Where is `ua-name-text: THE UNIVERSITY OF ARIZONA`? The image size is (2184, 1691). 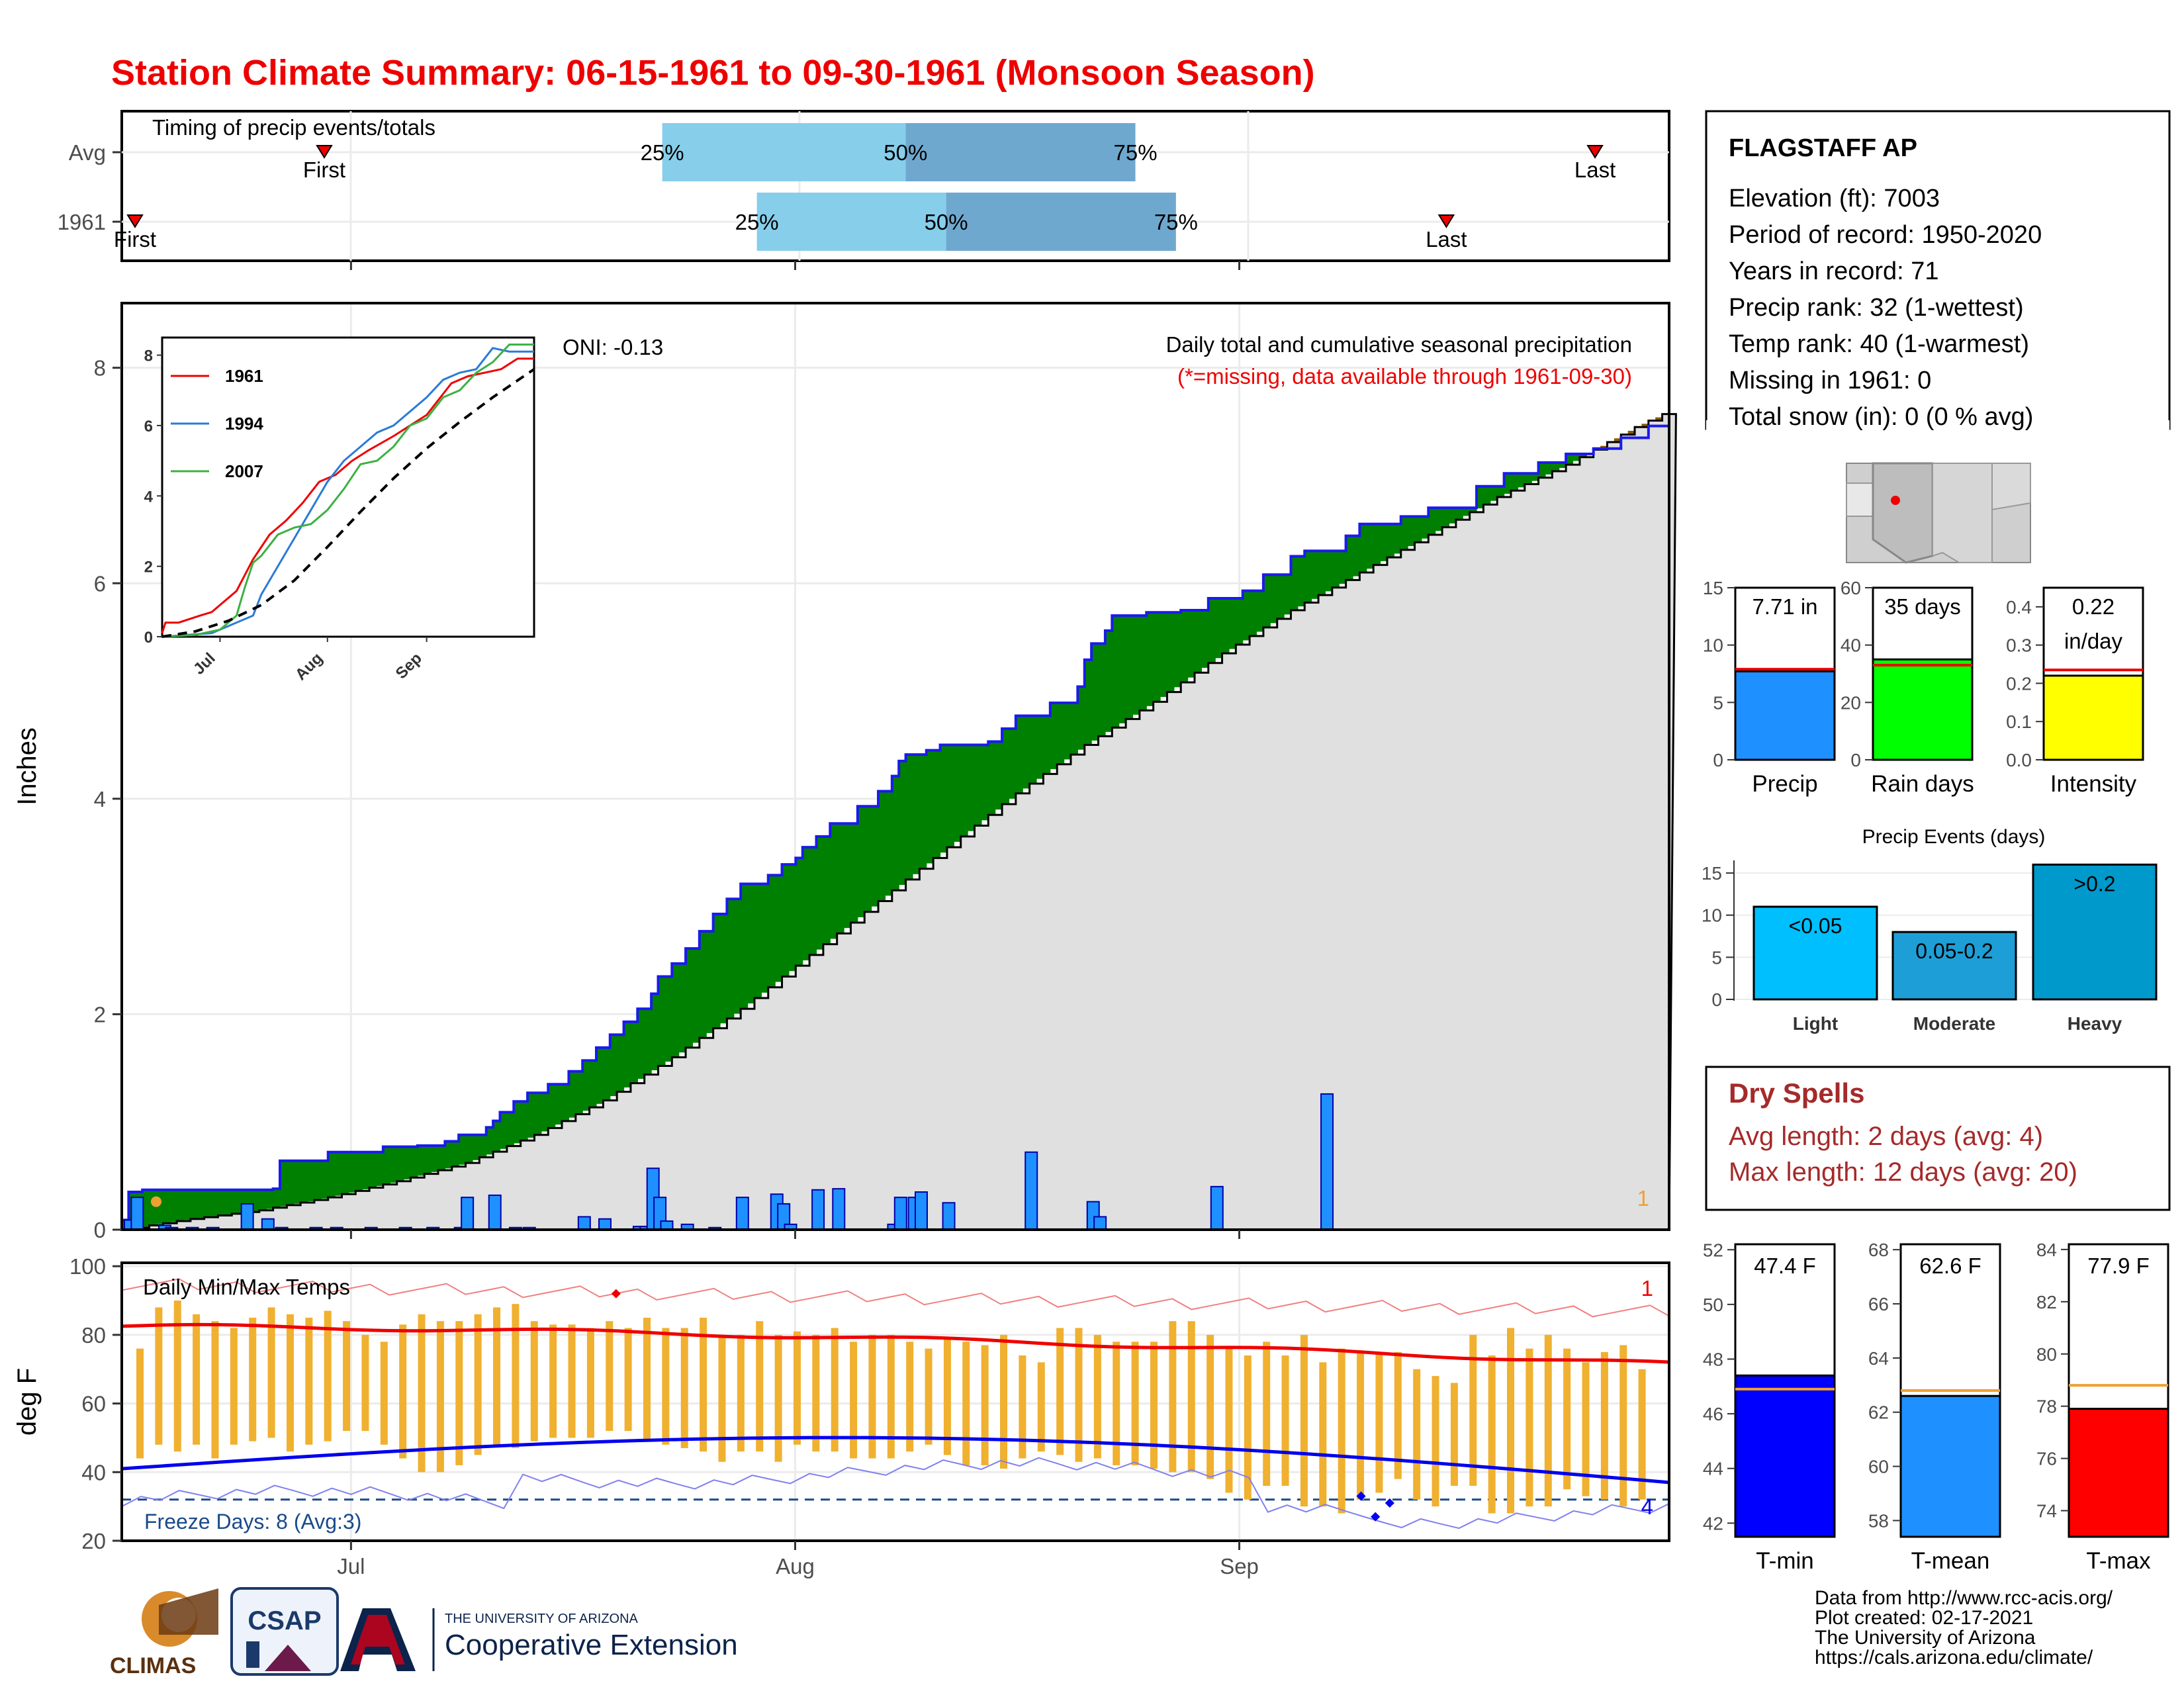
ua-name-text: THE UNIVERSITY OF ARIZONA is located at coordinates (542, 1619).